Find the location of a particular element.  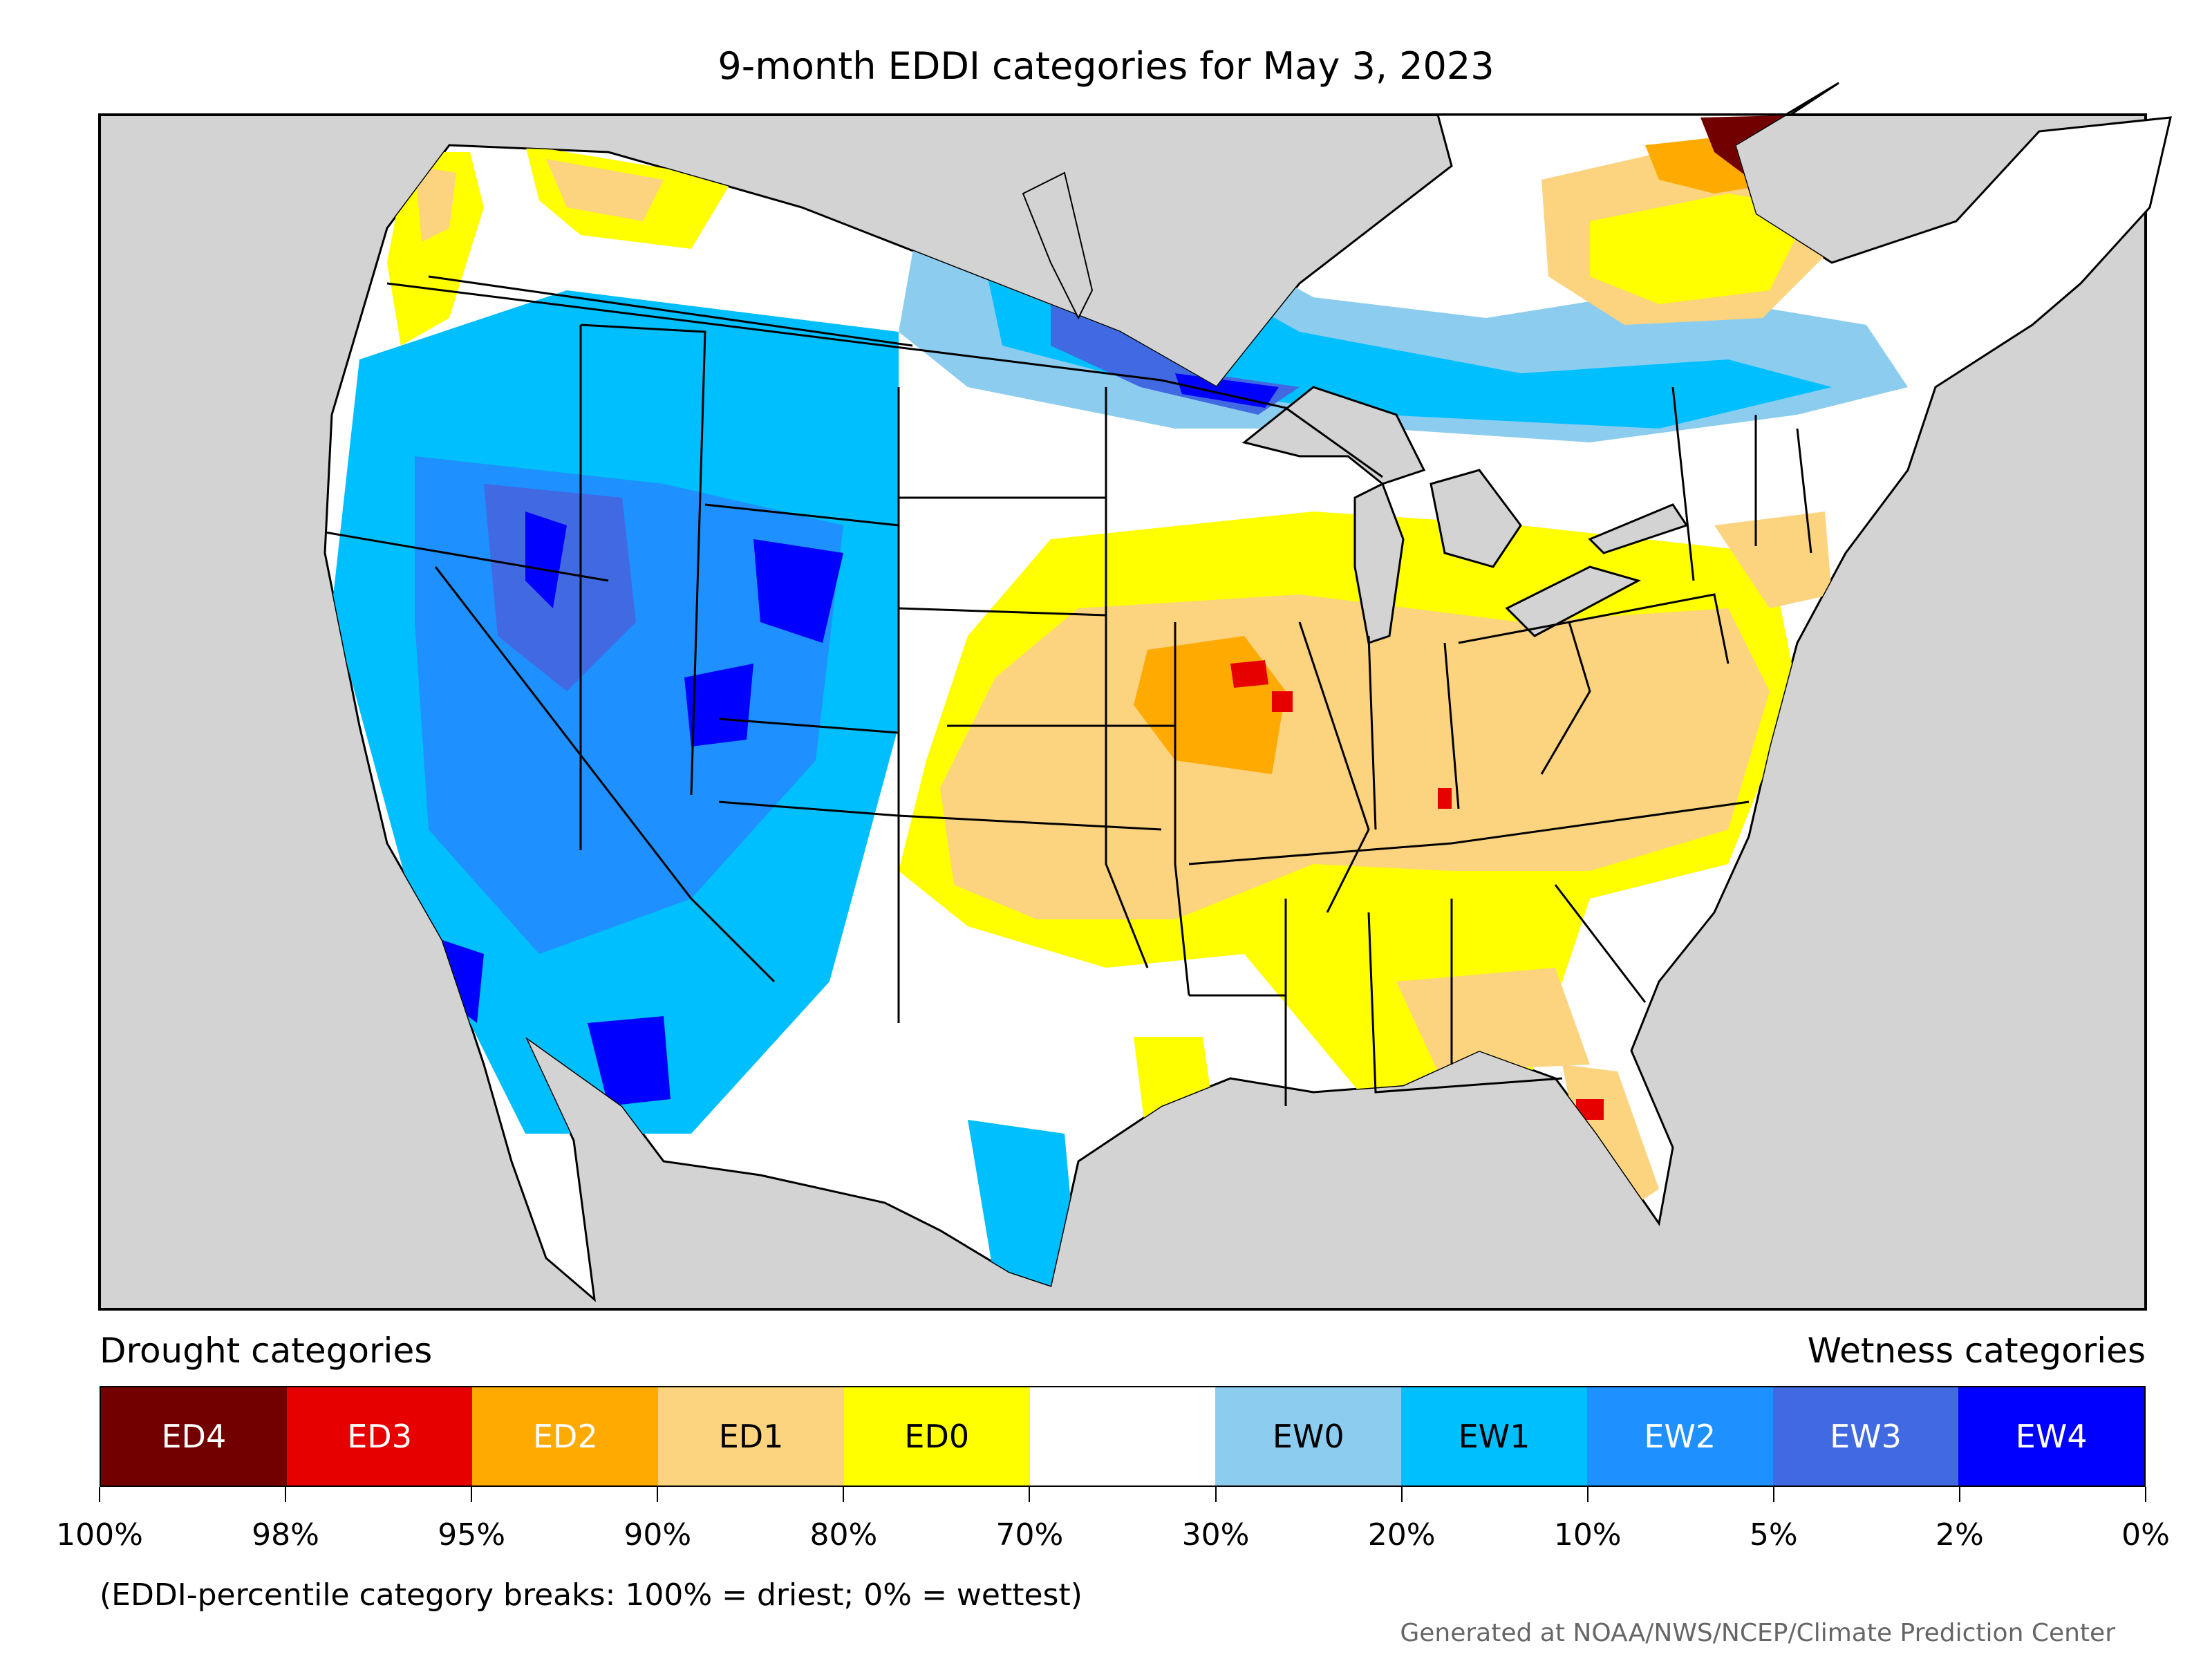

legend-tick-label: 90% is located at coordinates (658, 1535).